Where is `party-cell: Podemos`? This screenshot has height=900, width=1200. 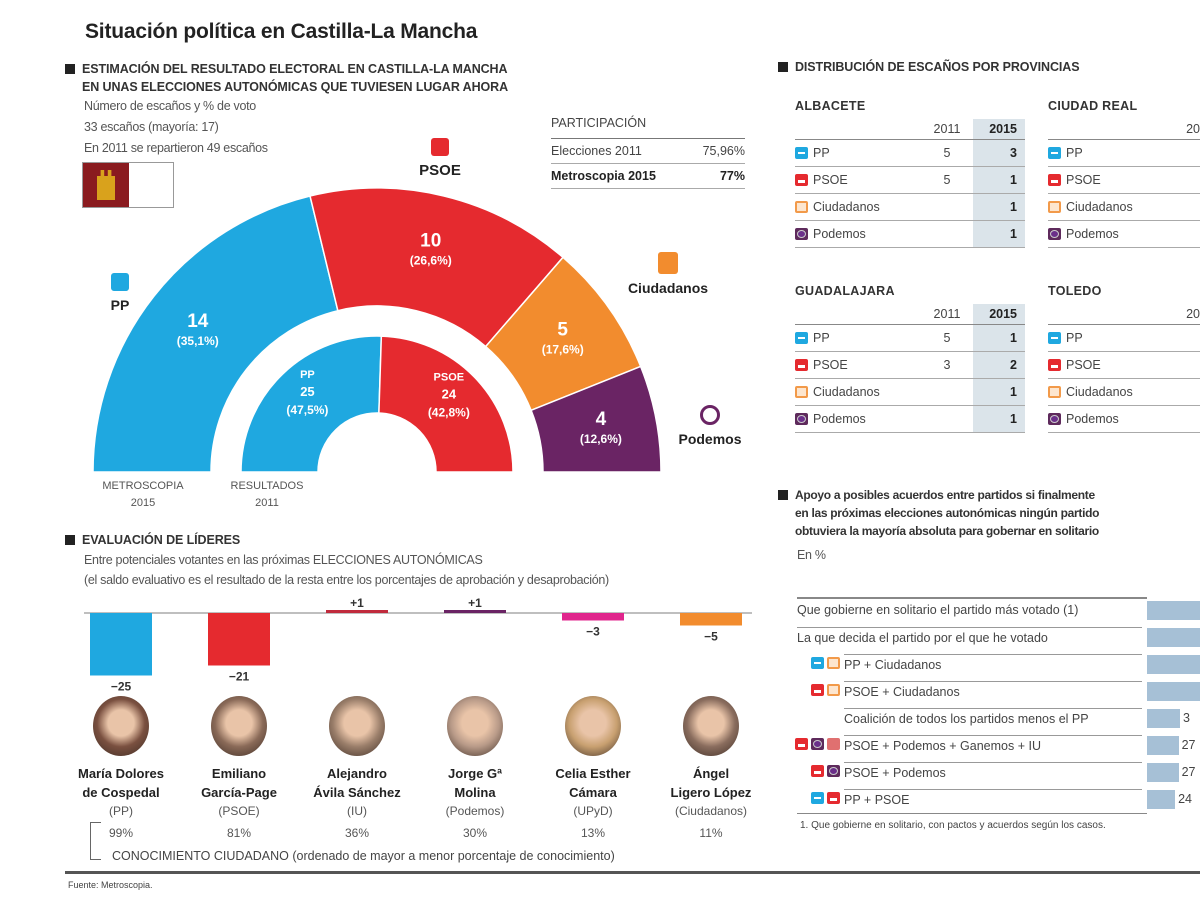 party-cell: Podemos is located at coordinates (858, 419).